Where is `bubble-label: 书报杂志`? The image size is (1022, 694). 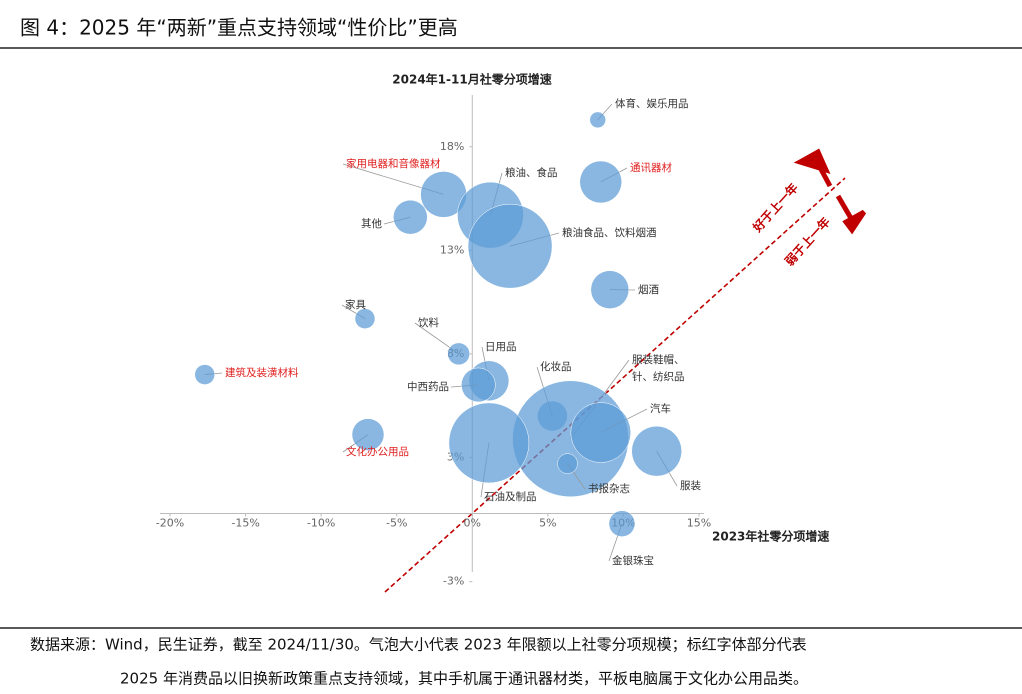 bubble-label: 书报杂志 is located at coordinates (609, 488).